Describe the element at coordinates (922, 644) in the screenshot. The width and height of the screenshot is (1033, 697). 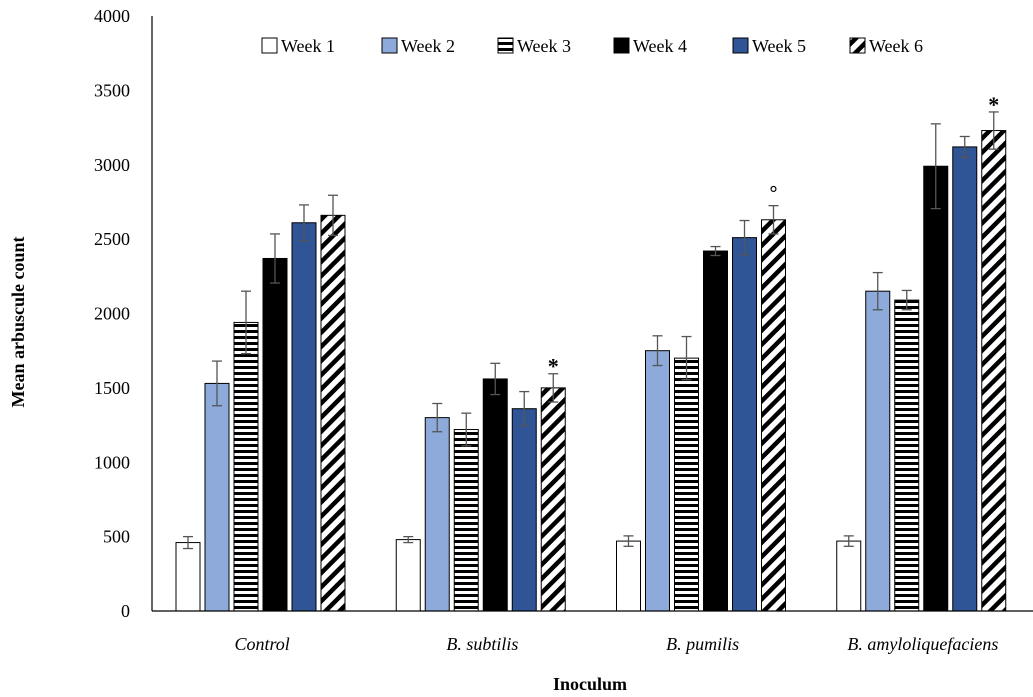
I see `category-label: B. amyloliquefaciens` at that location.